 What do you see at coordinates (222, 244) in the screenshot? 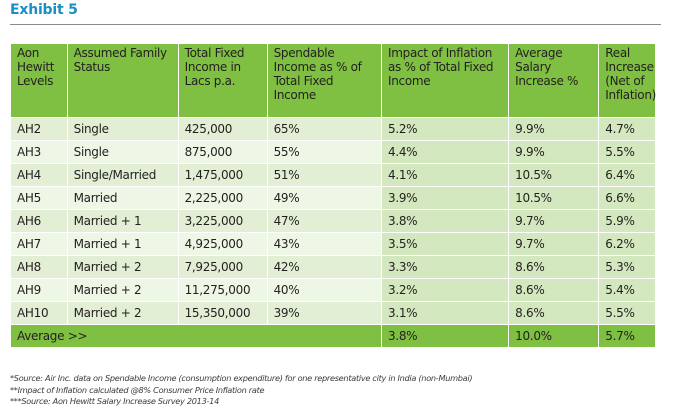
I see `cell-total-fixed-income: 4,925,000` at bounding box center [222, 244].